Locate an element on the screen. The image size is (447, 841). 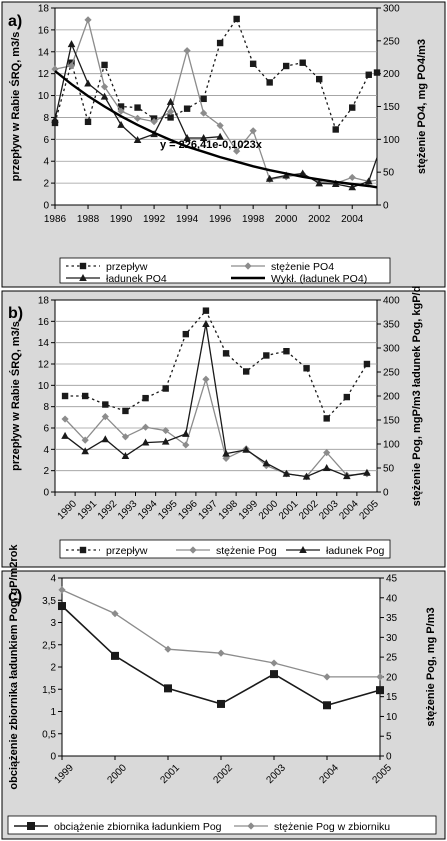
x-tick-label: 1994 is located at coordinates (187, 219).